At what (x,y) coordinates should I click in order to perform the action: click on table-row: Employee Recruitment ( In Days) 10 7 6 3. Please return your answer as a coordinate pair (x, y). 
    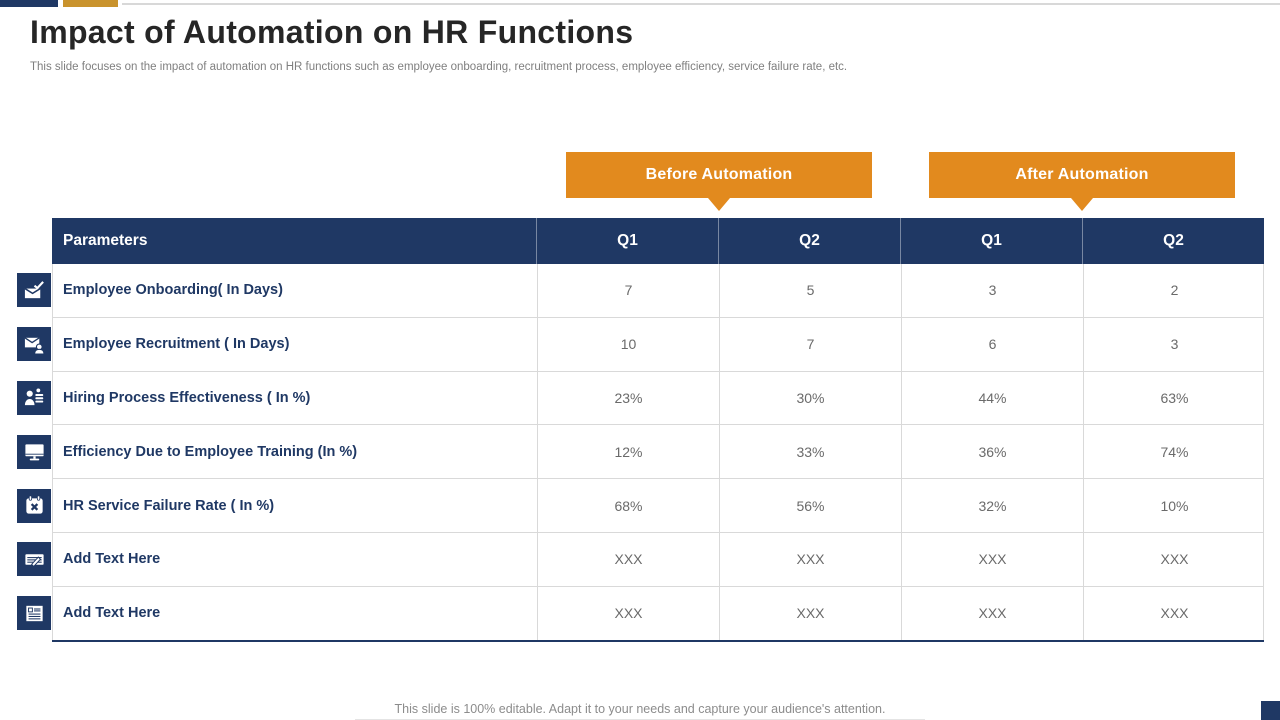
    Looking at the image, I should click on (640, 344).